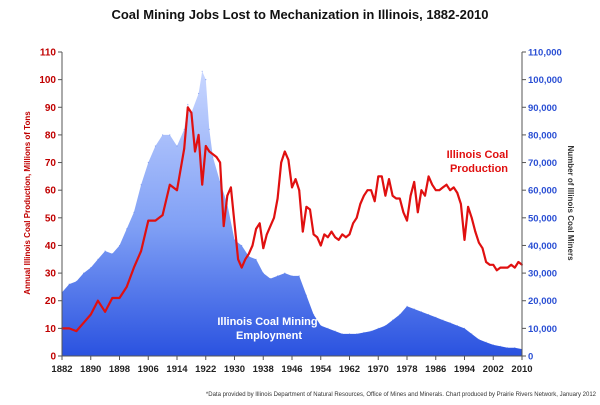 Image resolution: width=600 pixels, height=405 pixels. I want to click on x-tick-label: 1906, so click(148, 369).